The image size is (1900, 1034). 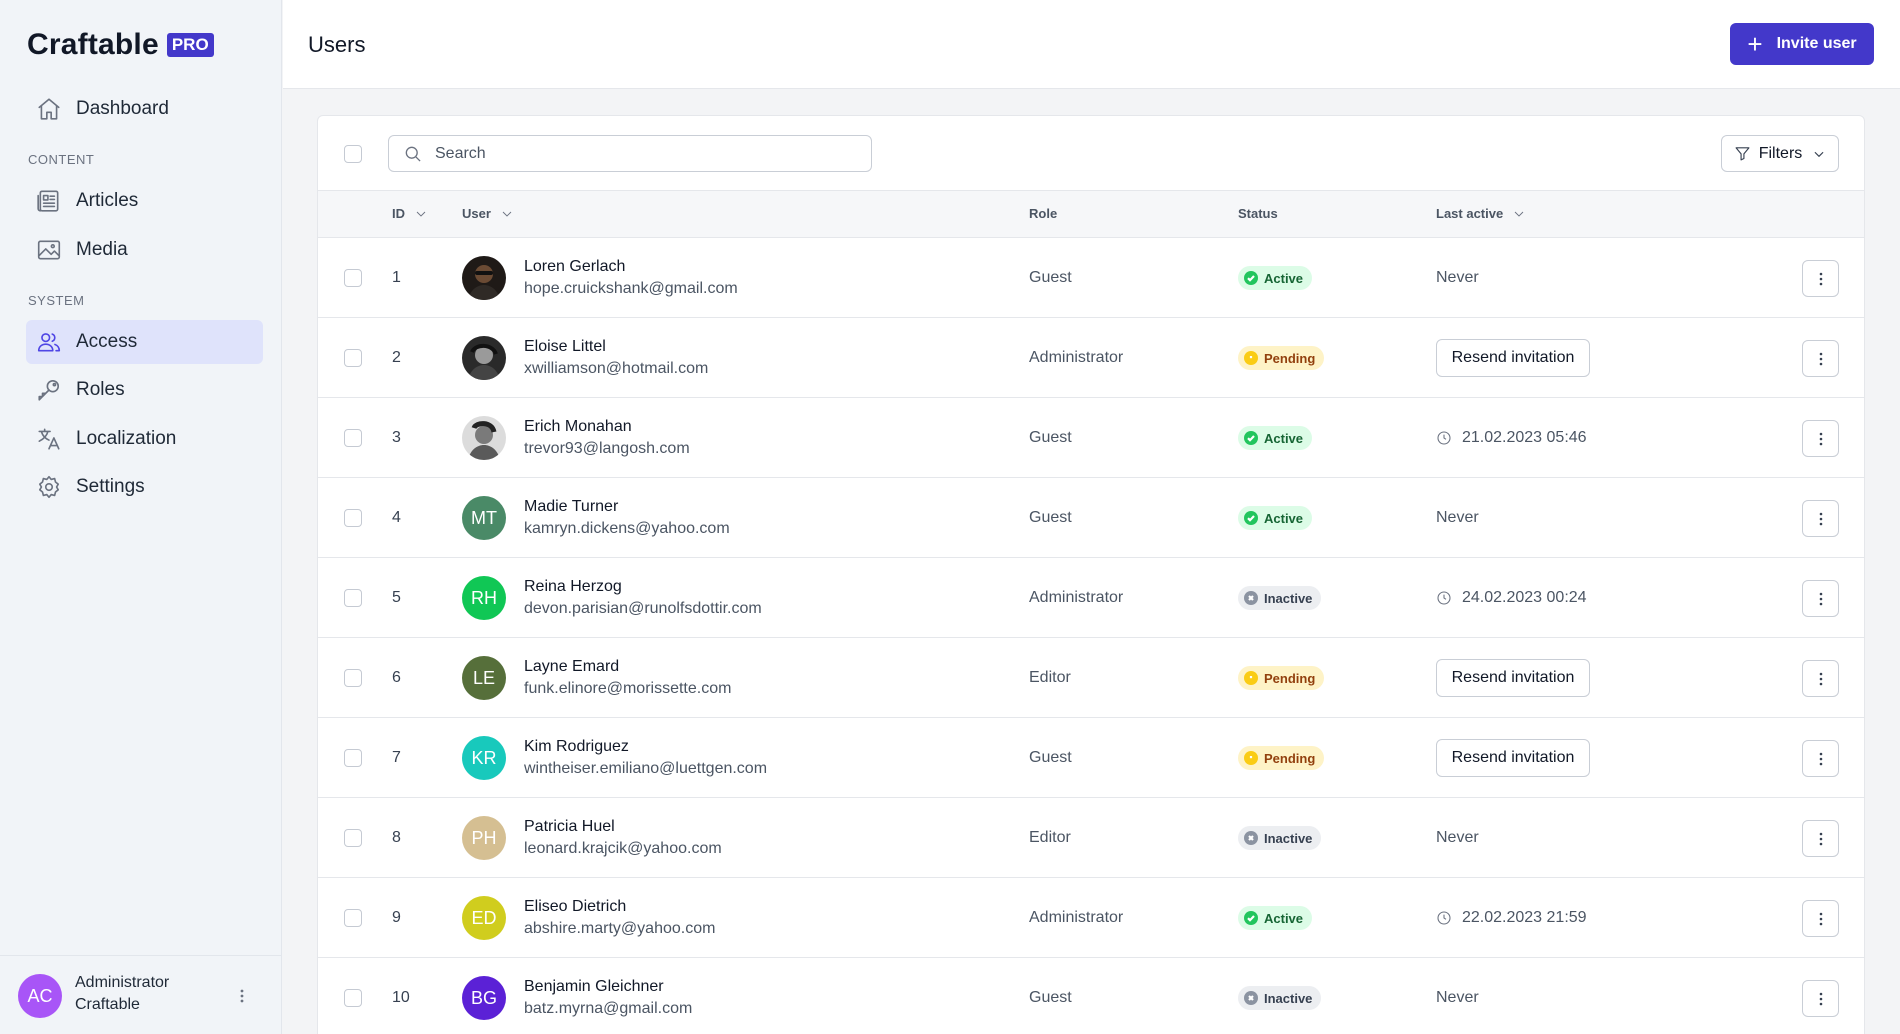 I want to click on user-id: 1, so click(x=396, y=277).